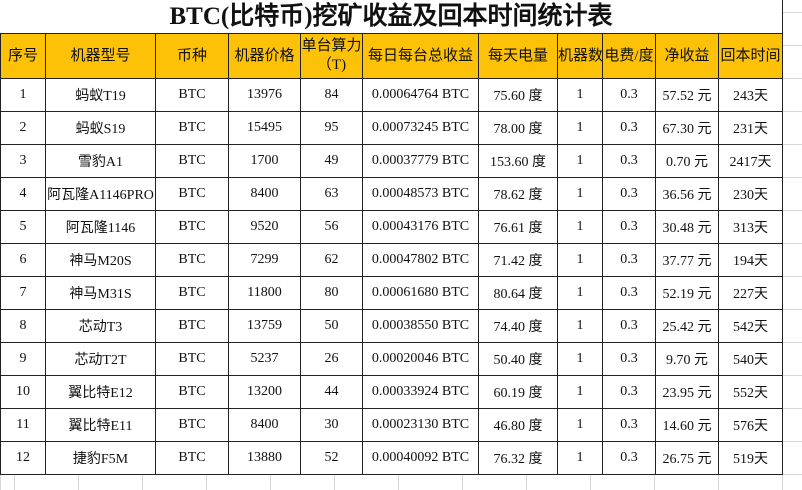  I want to click on table-cell: 2417天, so click(750, 161).